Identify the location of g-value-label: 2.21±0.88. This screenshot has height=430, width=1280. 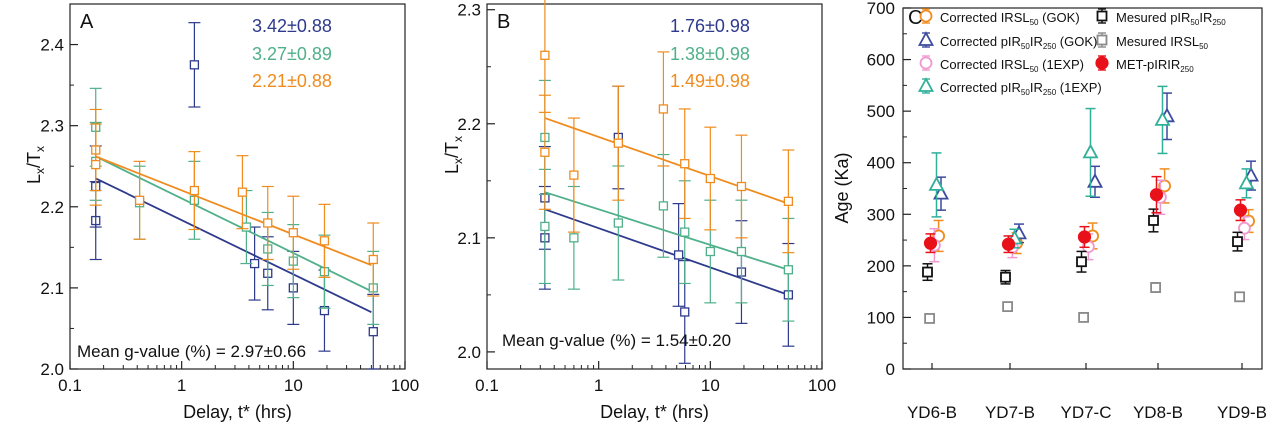
(292, 81).